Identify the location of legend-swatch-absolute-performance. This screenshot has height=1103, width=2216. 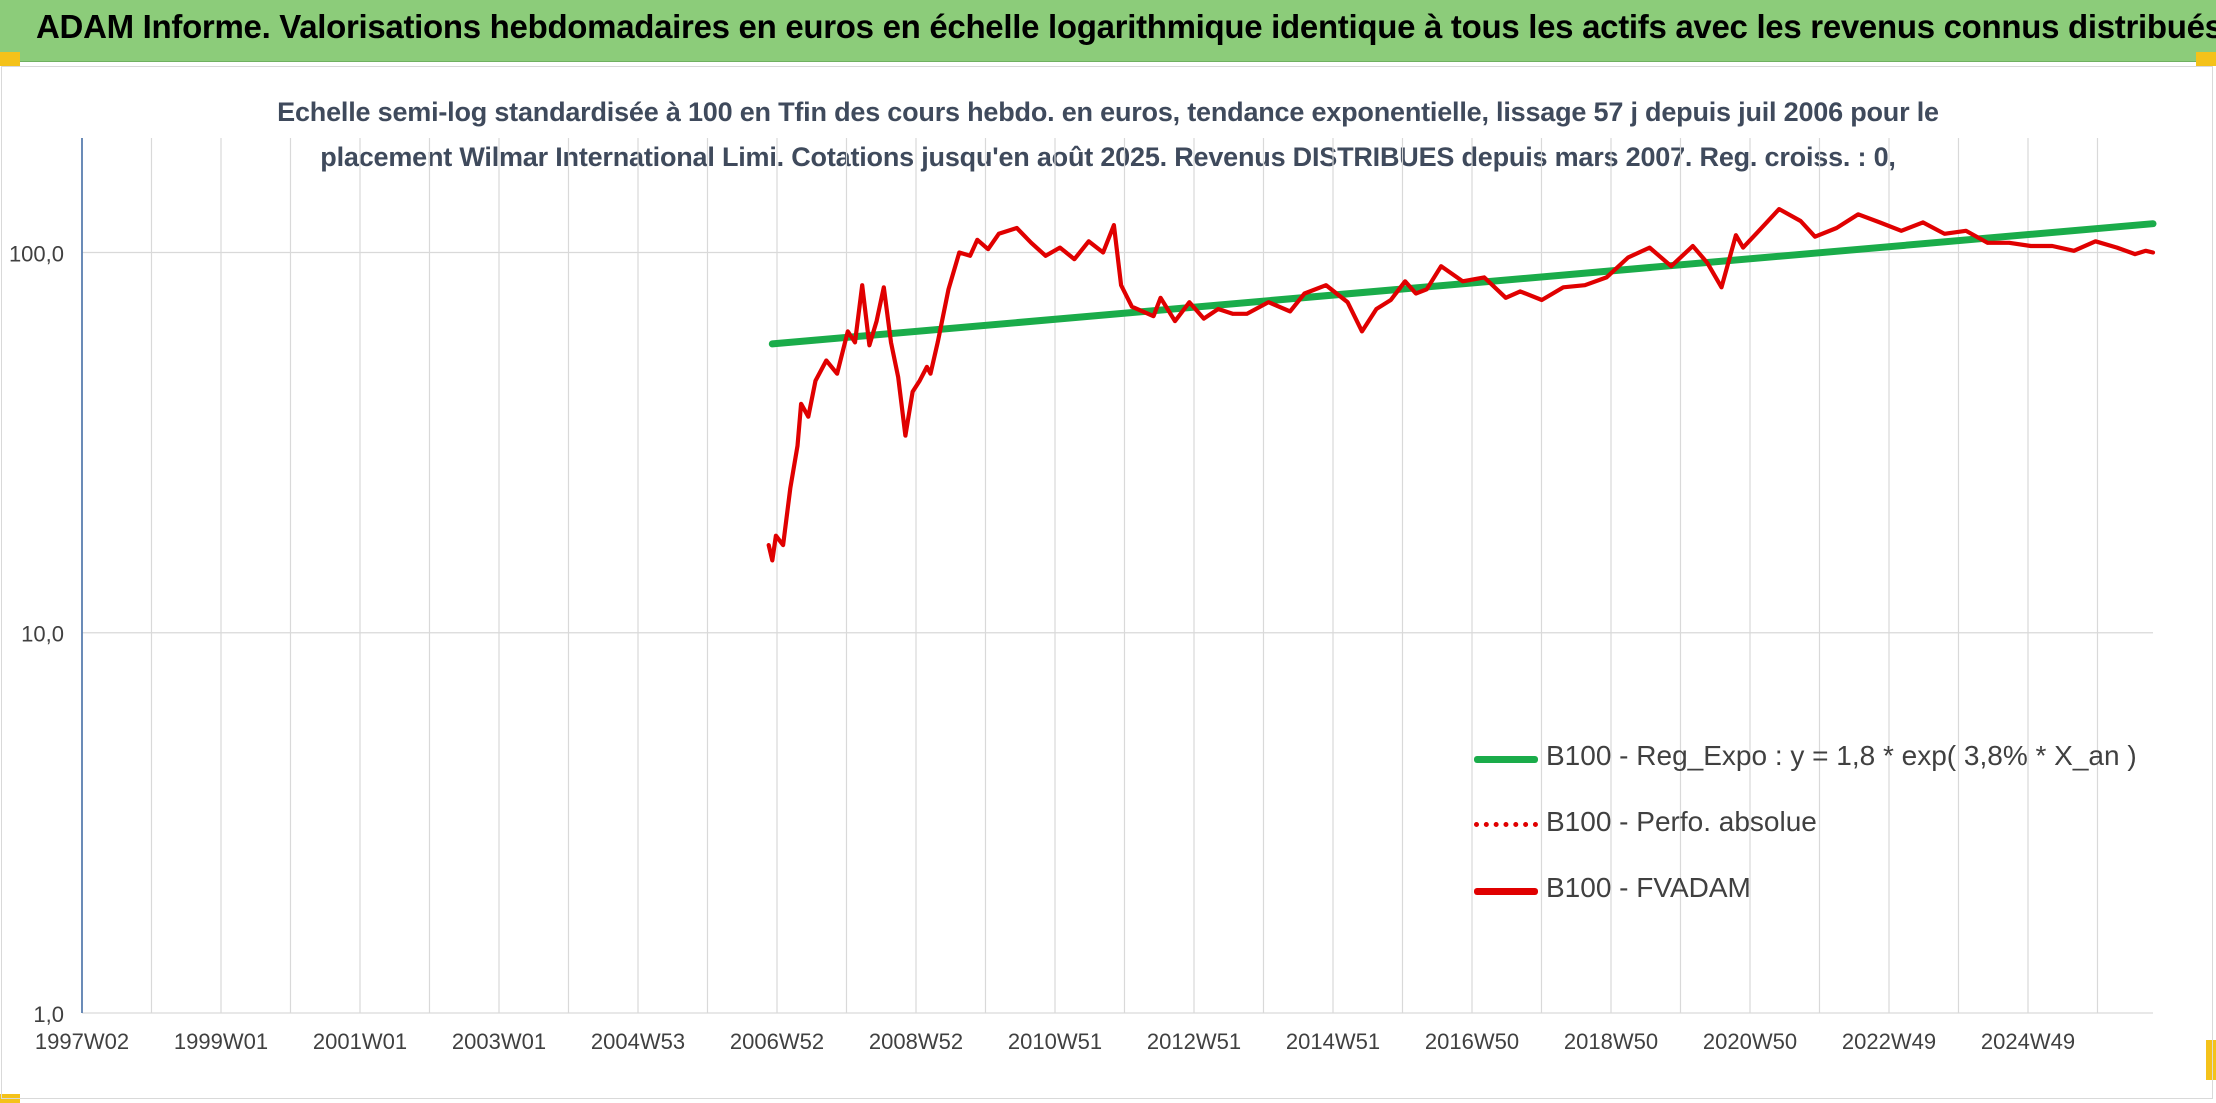
(1506, 824).